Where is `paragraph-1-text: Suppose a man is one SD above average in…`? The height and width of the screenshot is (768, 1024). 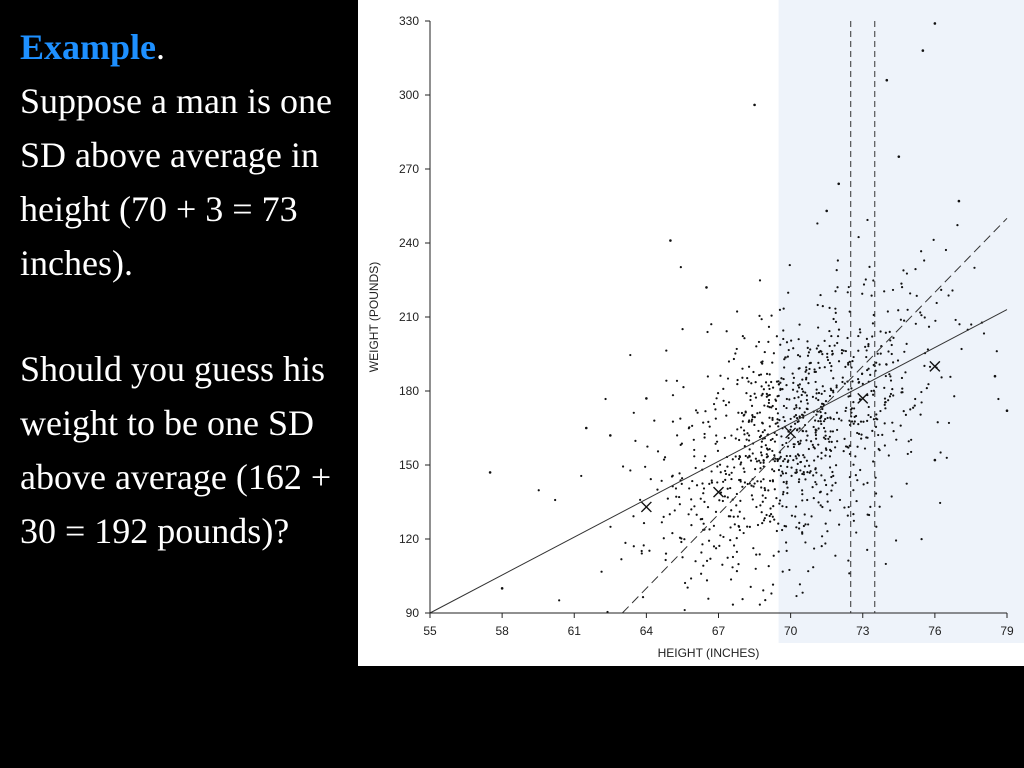
paragraph-1-text: Suppose a man is one SD above average in… is located at coordinates (176, 182).